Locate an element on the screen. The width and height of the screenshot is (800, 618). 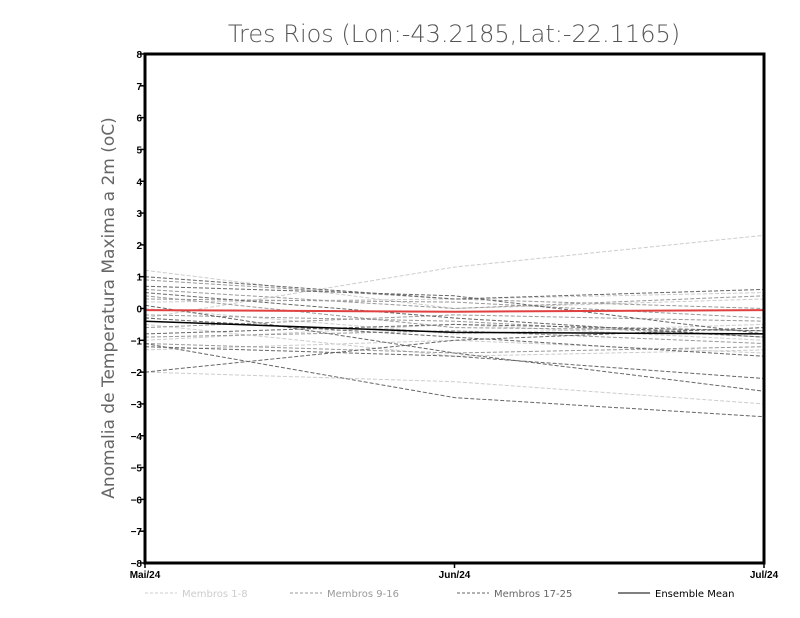
legend-label-mean: Ensemble Mean is located at coordinates (694, 594).